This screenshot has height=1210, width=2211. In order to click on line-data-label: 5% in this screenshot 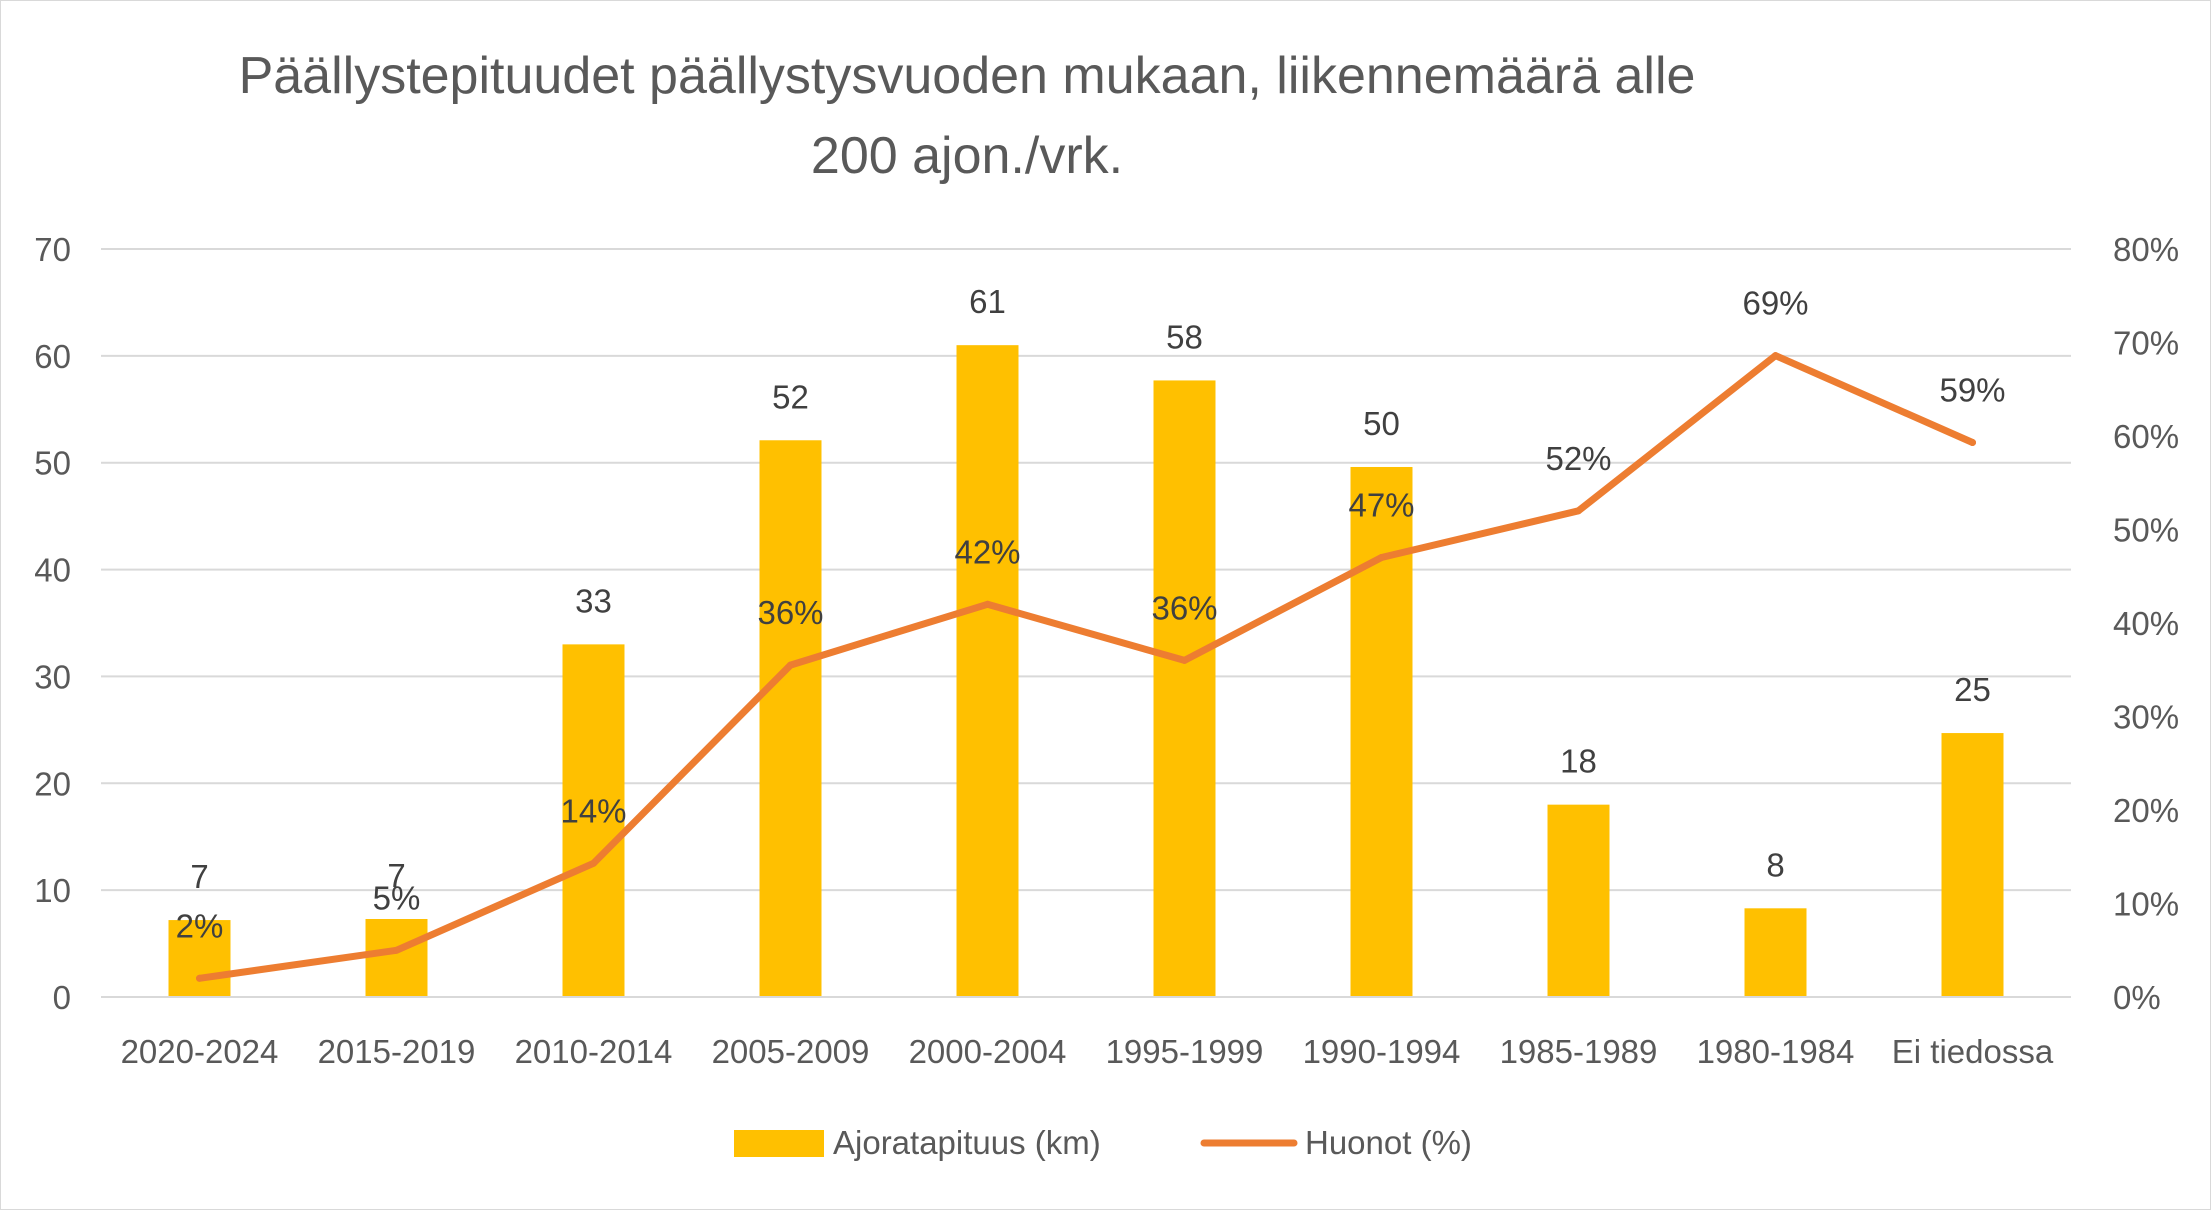, I will do `click(397, 897)`.